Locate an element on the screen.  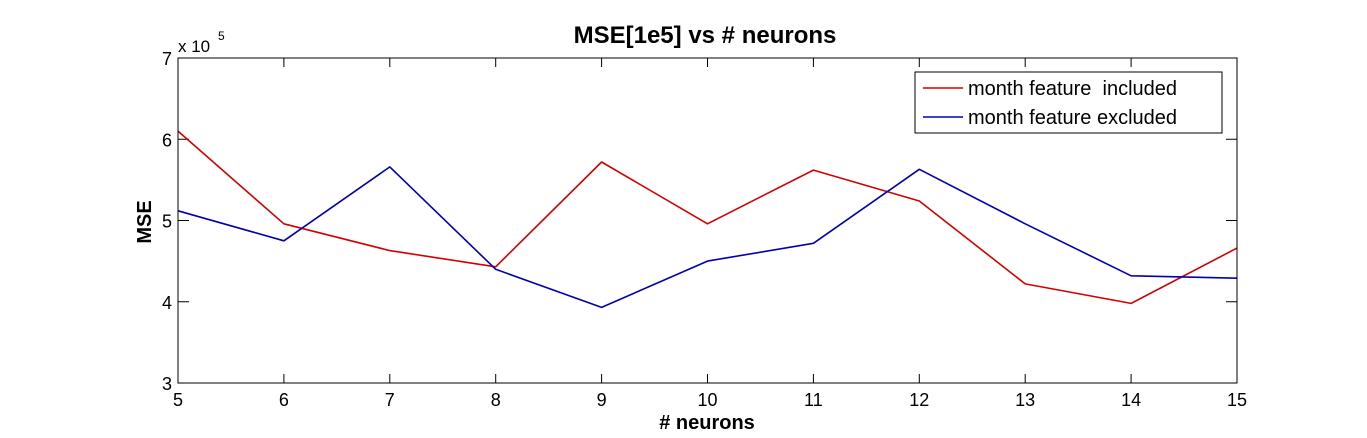
legend-box is located at coordinates (1068, 102).